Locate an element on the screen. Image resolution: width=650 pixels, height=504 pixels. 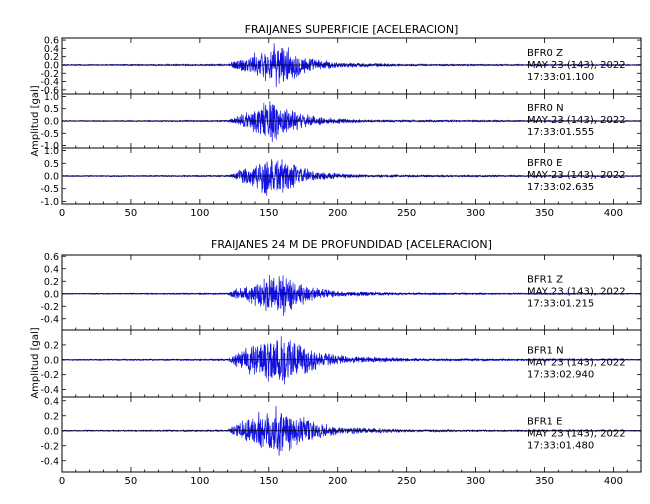
y-tick-label: -0.6 is located at coordinates (49, 90).